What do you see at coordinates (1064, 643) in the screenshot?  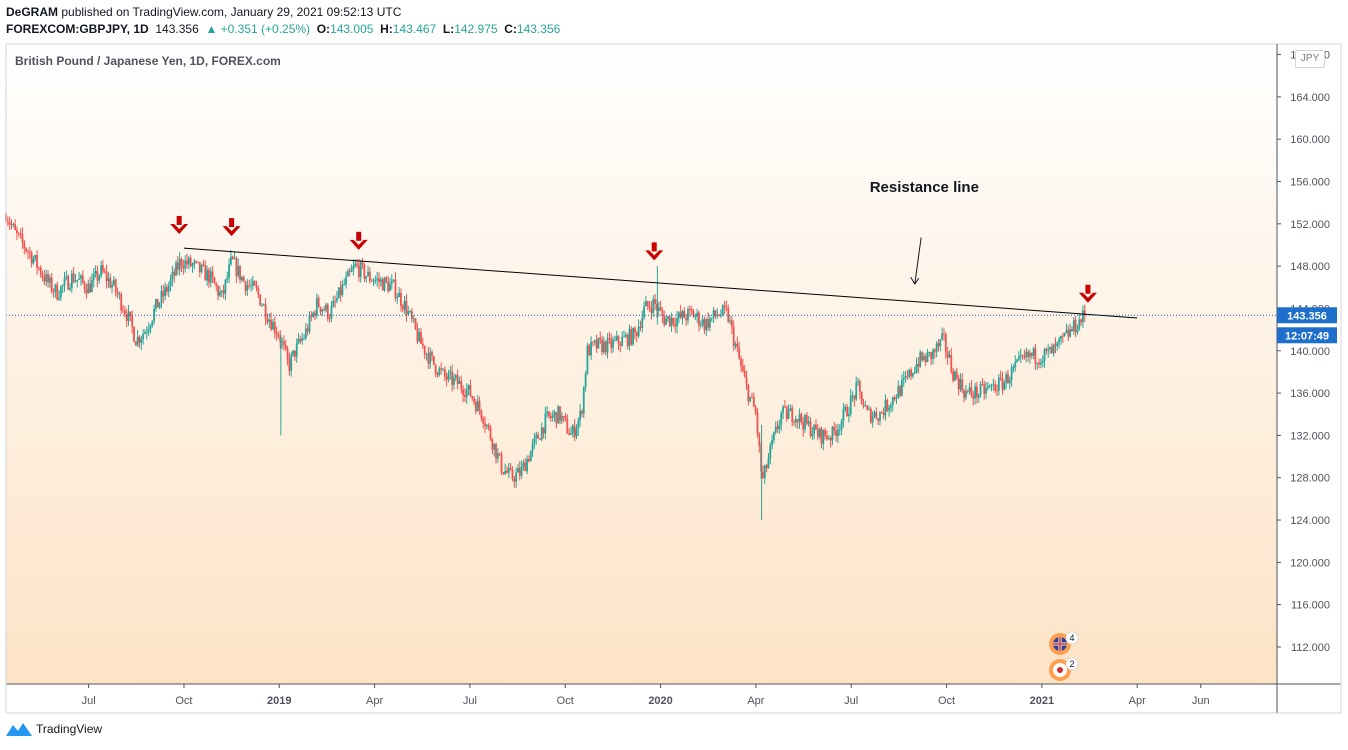 I see `uk-event-flag-icon: 4` at bounding box center [1064, 643].